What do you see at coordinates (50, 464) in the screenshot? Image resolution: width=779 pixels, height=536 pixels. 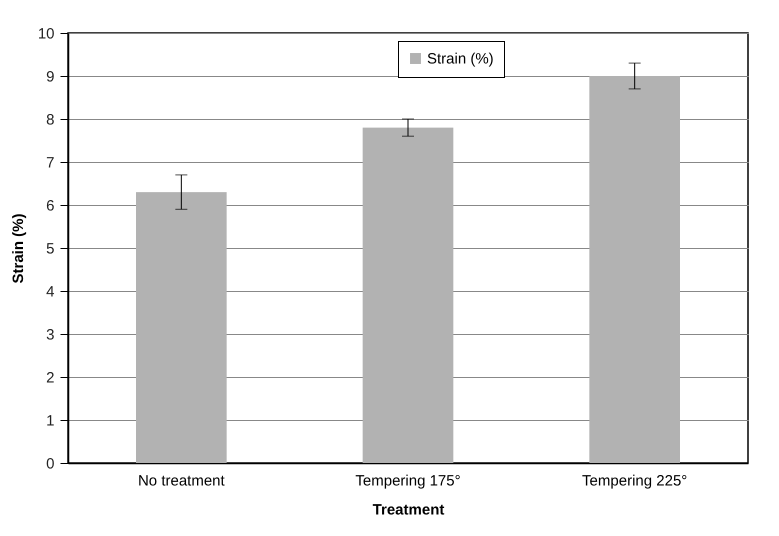 I see `y-tick-label: 0` at bounding box center [50, 464].